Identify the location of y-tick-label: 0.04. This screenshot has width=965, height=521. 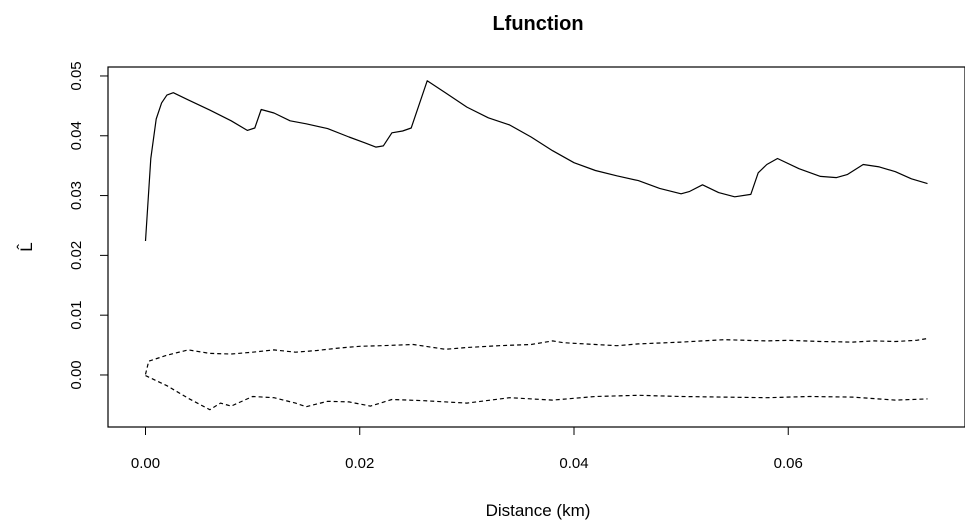
(76, 135).